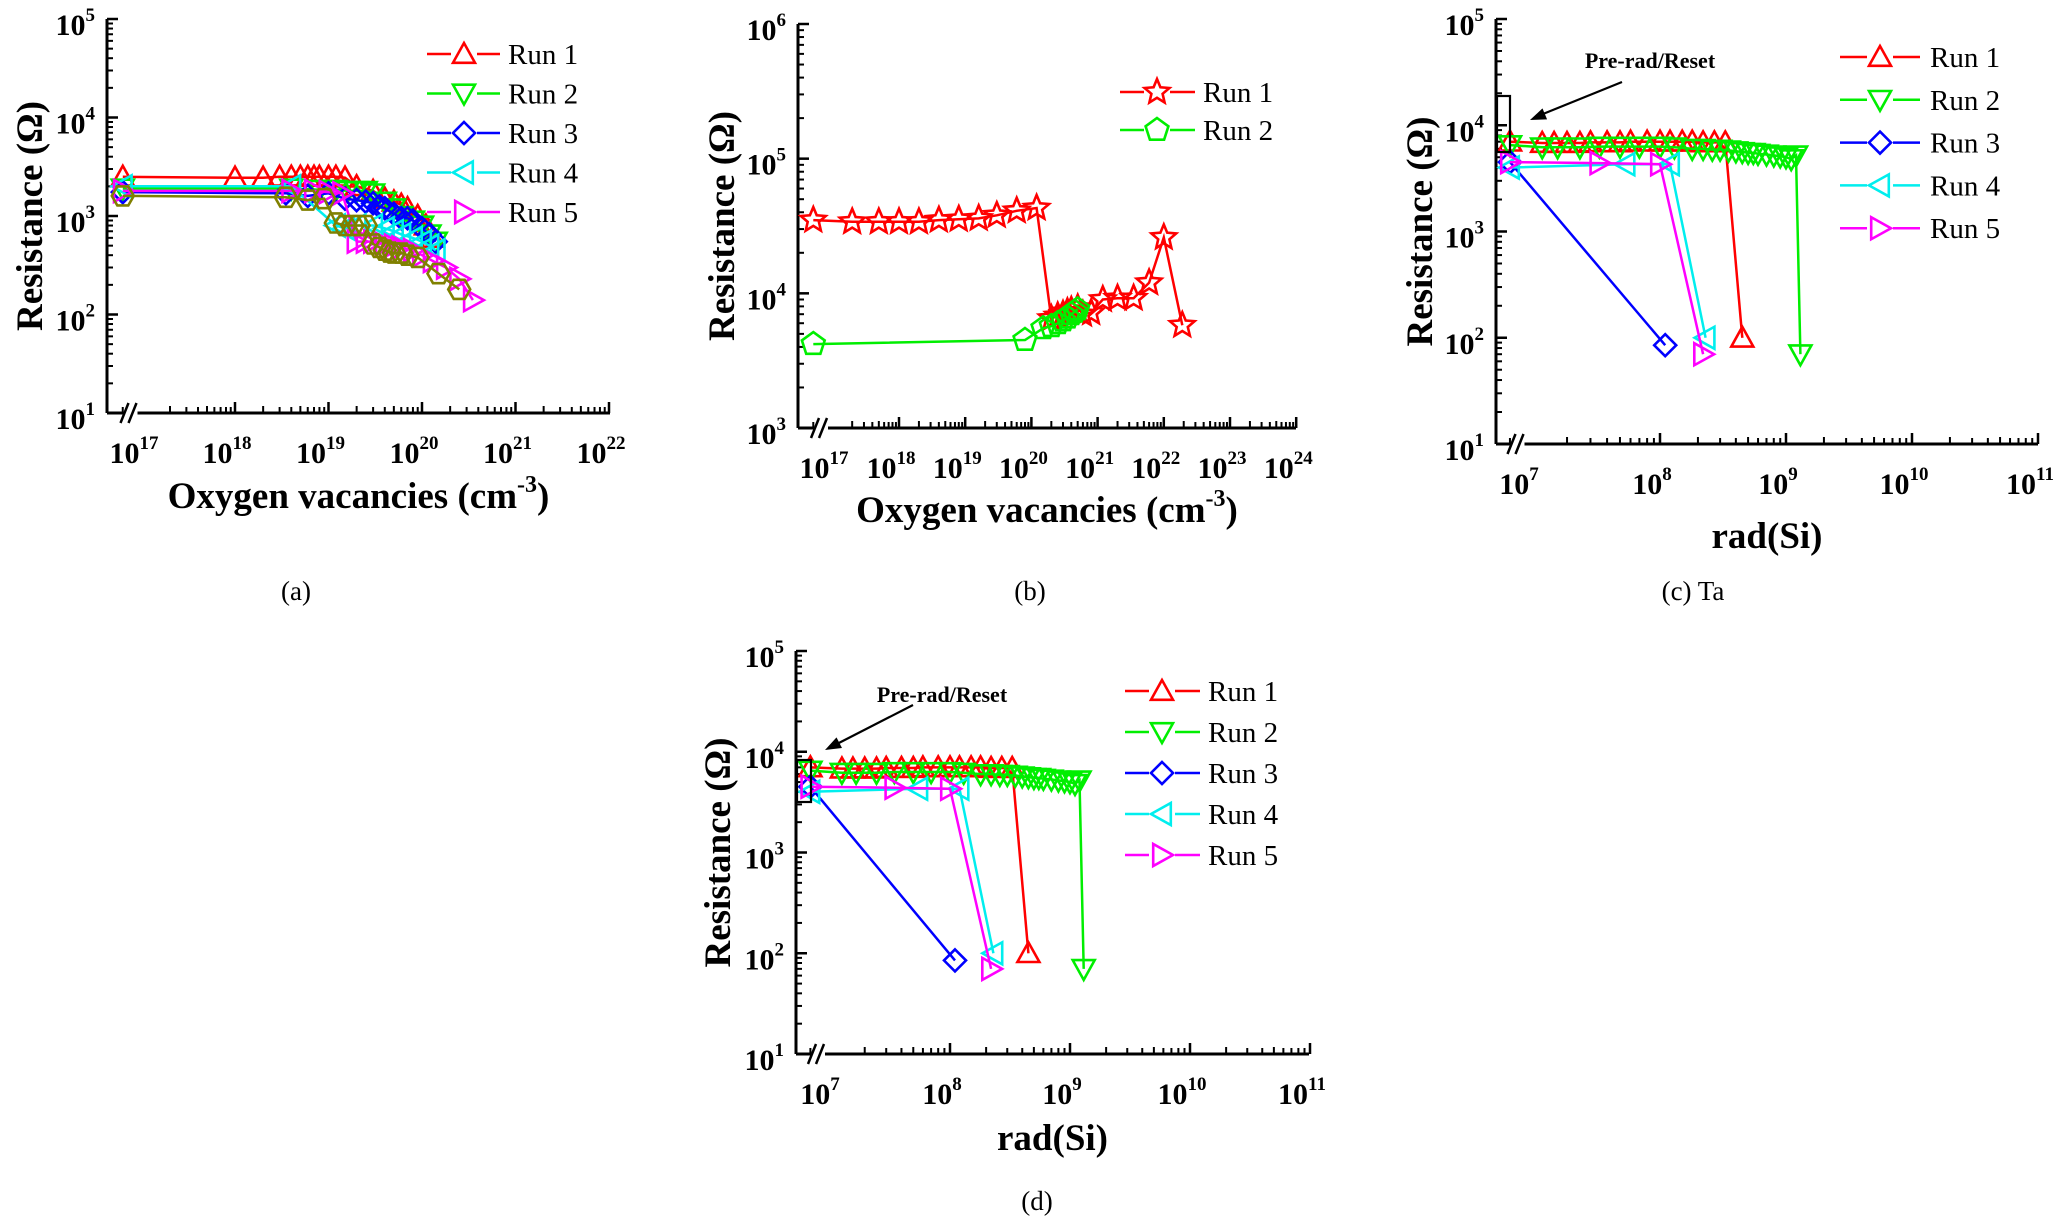 This screenshot has width=2065, height=1218. Describe the element at coordinates (1243, 815) in the screenshot. I see `legend-label: Run 4` at that location.